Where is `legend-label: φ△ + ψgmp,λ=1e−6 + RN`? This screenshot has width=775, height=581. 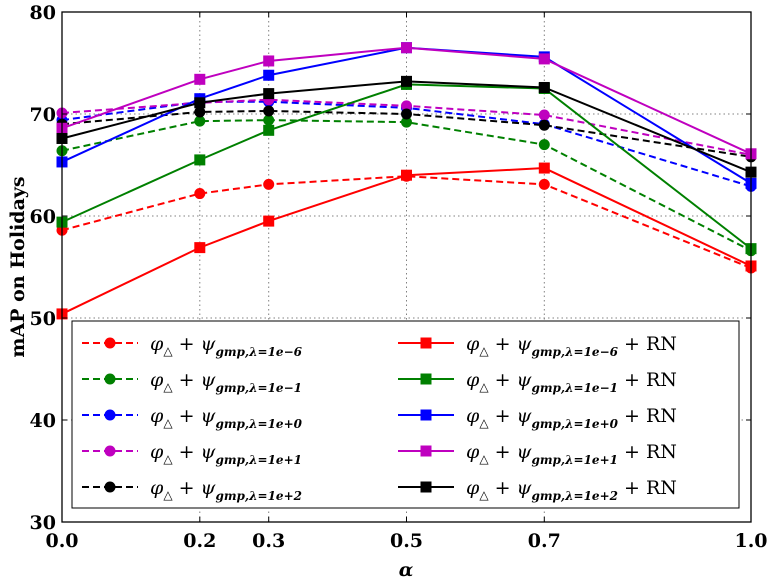 legend-label: φ△ + ψgmp,λ=1e−6 + RN is located at coordinates (571, 346).